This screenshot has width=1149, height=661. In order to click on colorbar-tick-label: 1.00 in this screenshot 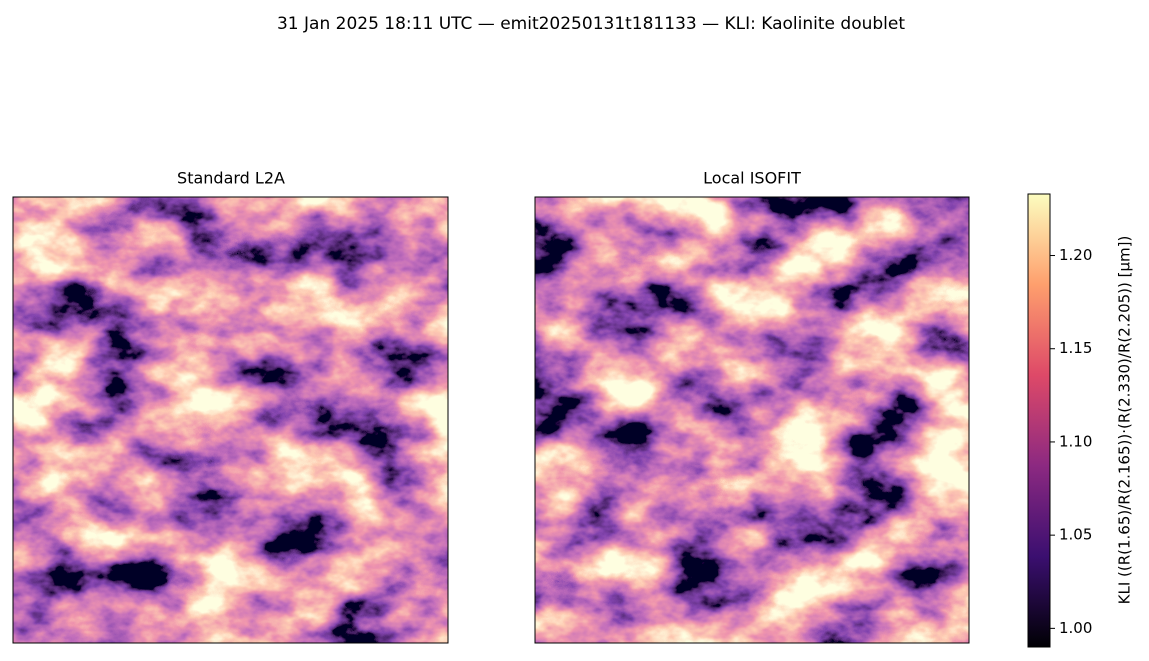, I will do `click(1075, 628)`.